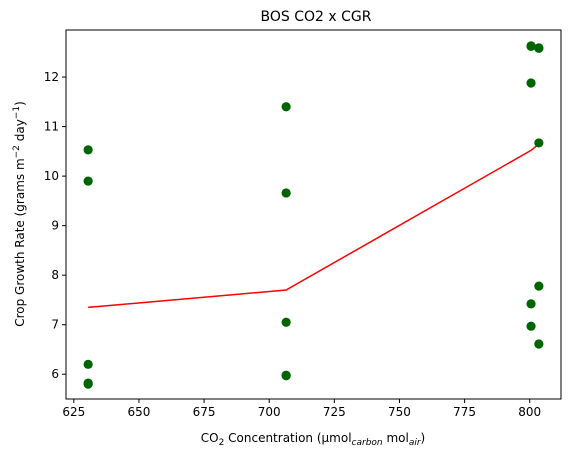 The image size is (570, 457). Describe the element at coordinates (222, 443) in the screenshot. I see `x-label-prefix-sub: 2` at that location.